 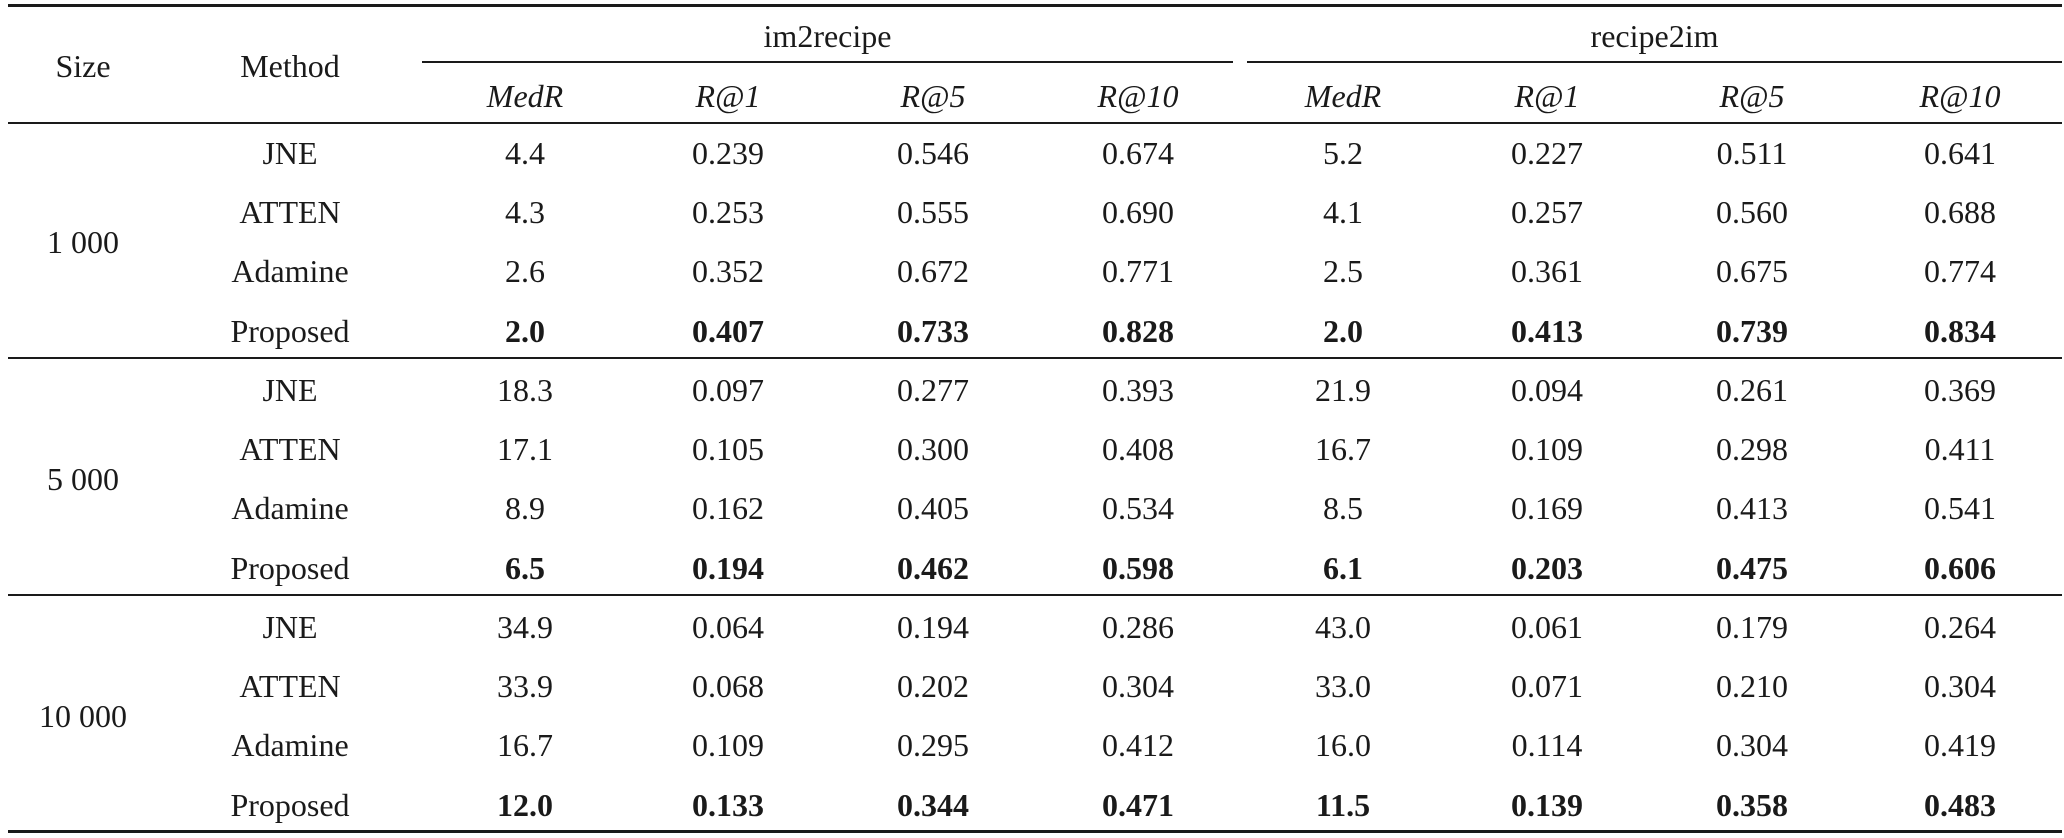 What do you see at coordinates (290, 66) in the screenshot?
I see `method-column-header: Method` at bounding box center [290, 66].